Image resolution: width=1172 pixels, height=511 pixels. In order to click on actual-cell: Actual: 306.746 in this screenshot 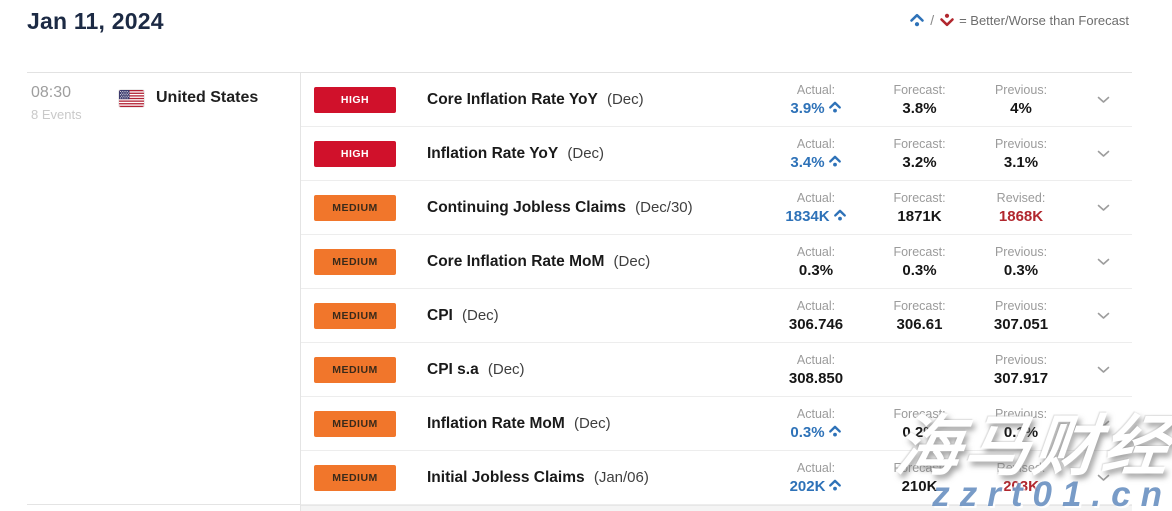, I will do `click(816, 316)`.